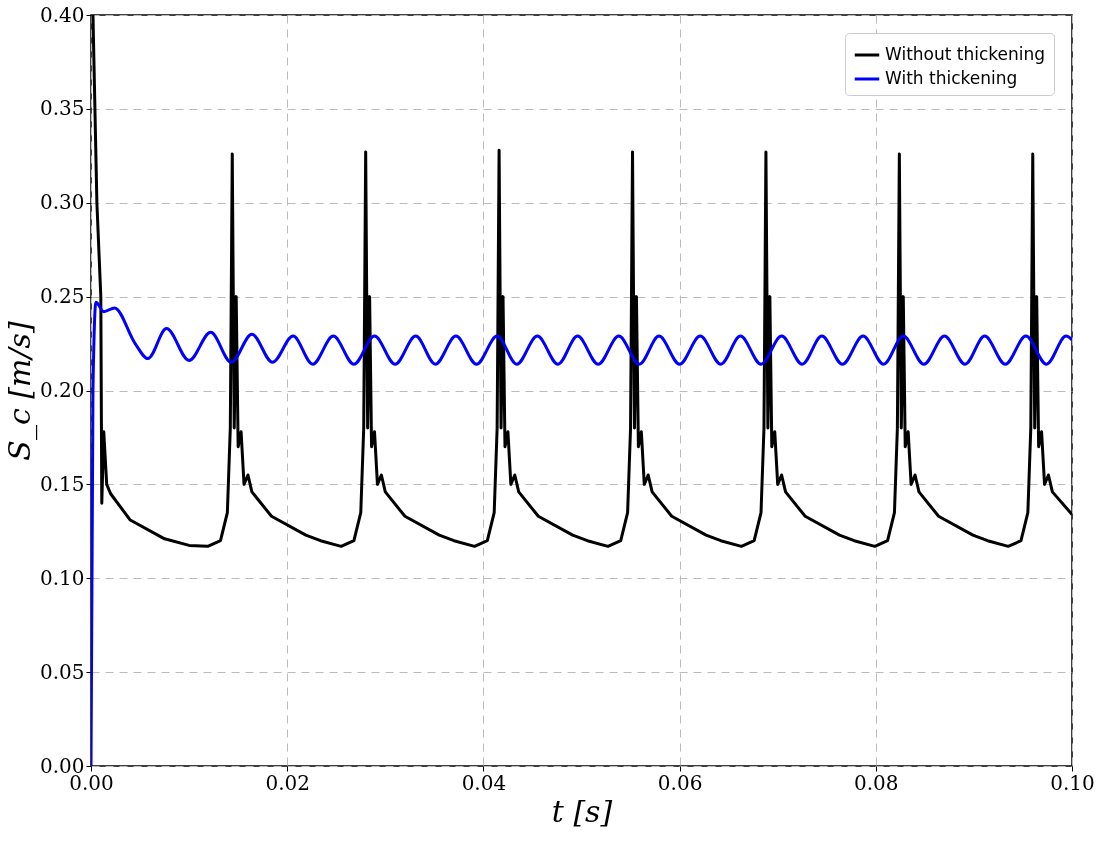 Image resolution: width=1110 pixels, height=842 pixels. Describe the element at coordinates (876, 782) in the screenshot. I see `x-tick-label: 0.08` at that location.